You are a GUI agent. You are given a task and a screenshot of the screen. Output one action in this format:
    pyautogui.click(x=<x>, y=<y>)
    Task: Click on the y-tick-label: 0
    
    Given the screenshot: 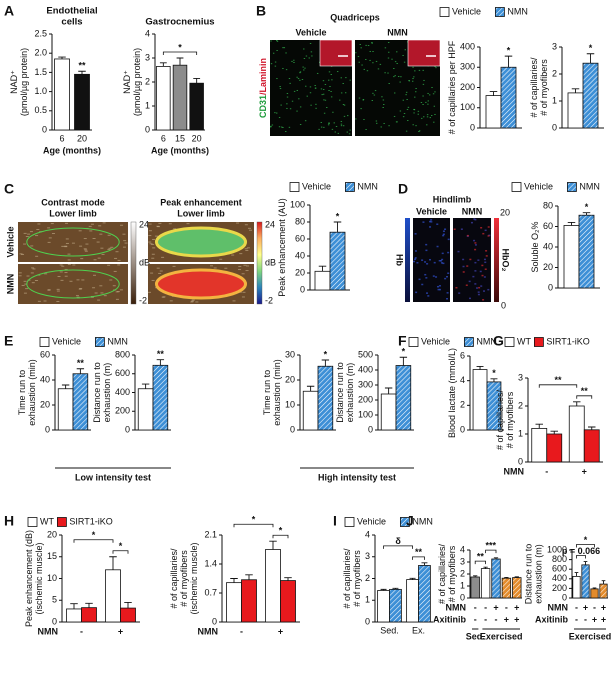 What is the action you would take?
    pyautogui.click(x=520, y=461)
    